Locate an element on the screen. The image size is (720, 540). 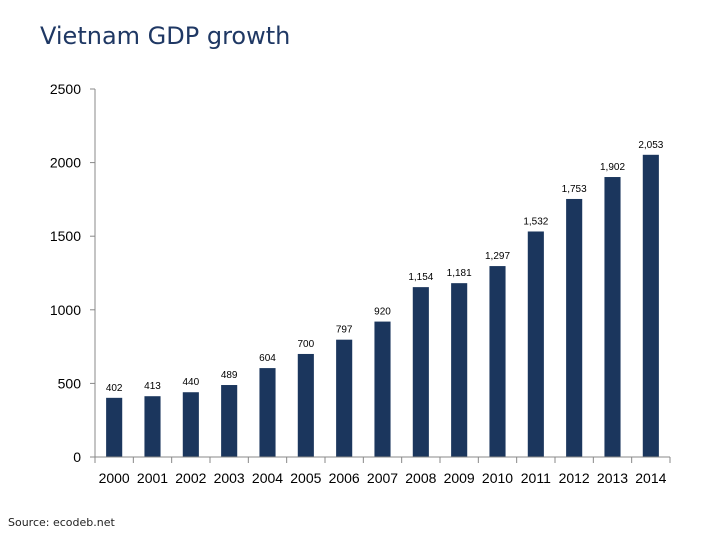
y-tick-label-0: 0 is located at coordinates (77, 457).